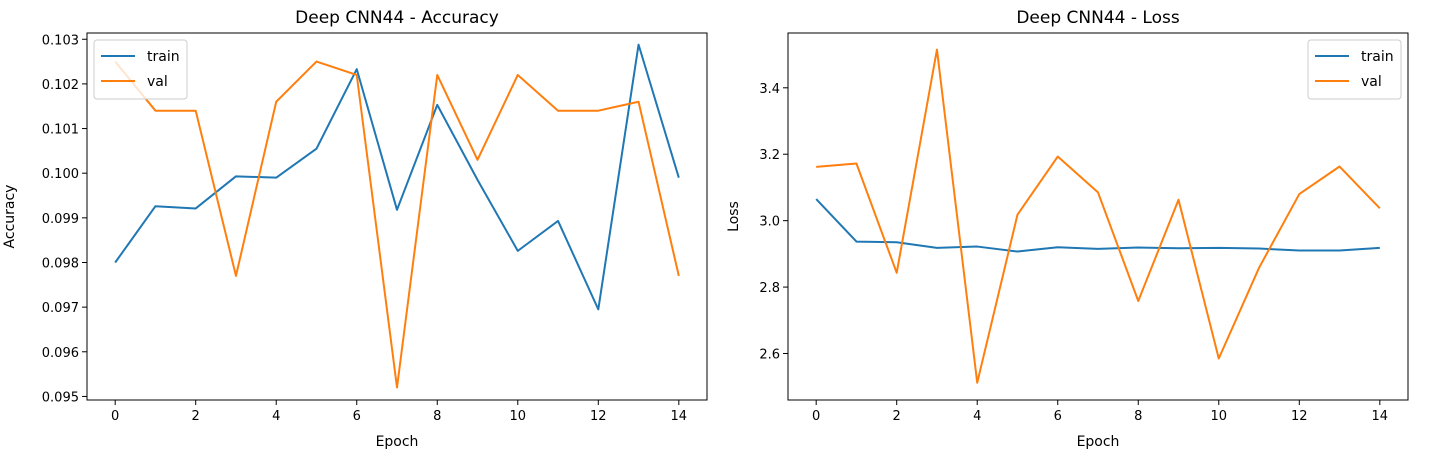  Describe the element at coordinates (769, 355) in the screenshot. I see `y-tick-label: 2.6` at that location.